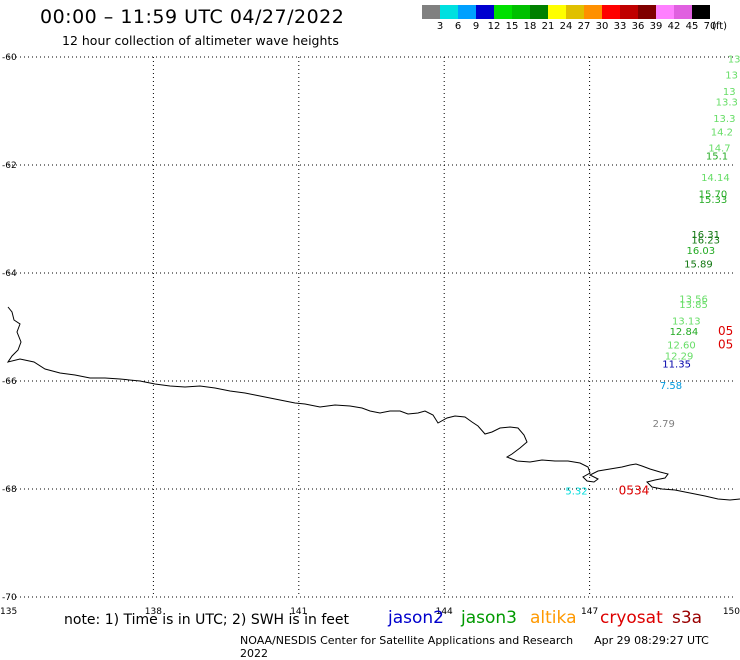  Describe the element at coordinates (530, 26) in the screenshot. I see `legend-label: 18` at that location.